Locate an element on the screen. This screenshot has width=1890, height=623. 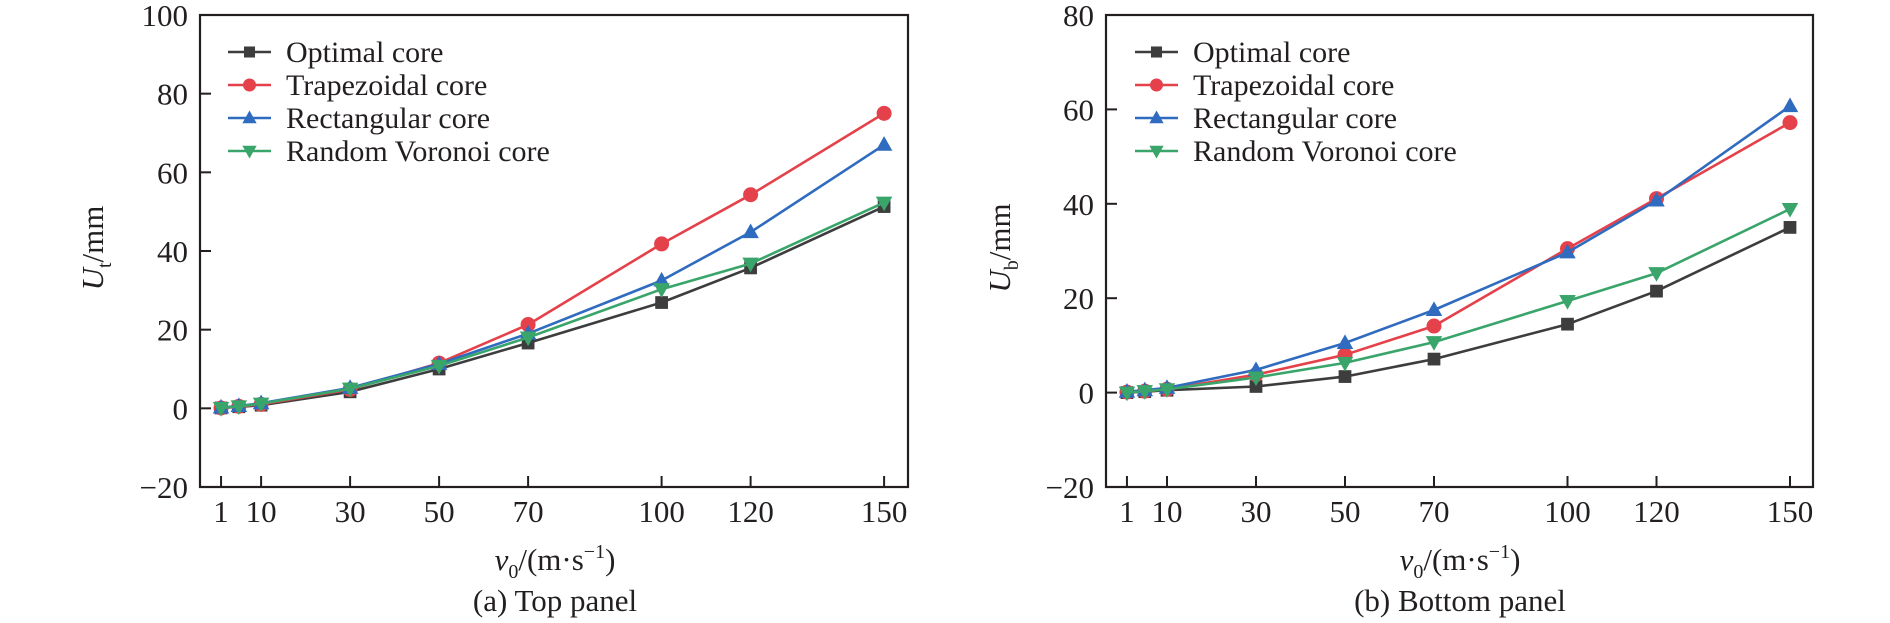
y-tick-label: 100 is located at coordinates (165, 16).